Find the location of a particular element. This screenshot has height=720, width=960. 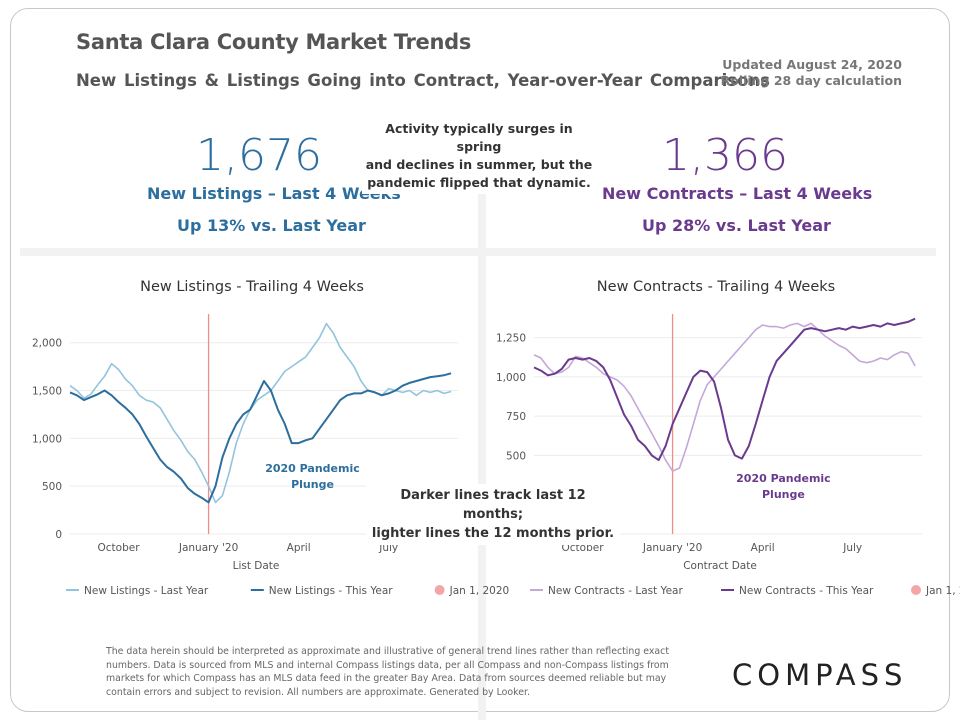

kpi-new-contracts-label: New Contracts – Last 4 Weeks is located at coordinates (737, 193).